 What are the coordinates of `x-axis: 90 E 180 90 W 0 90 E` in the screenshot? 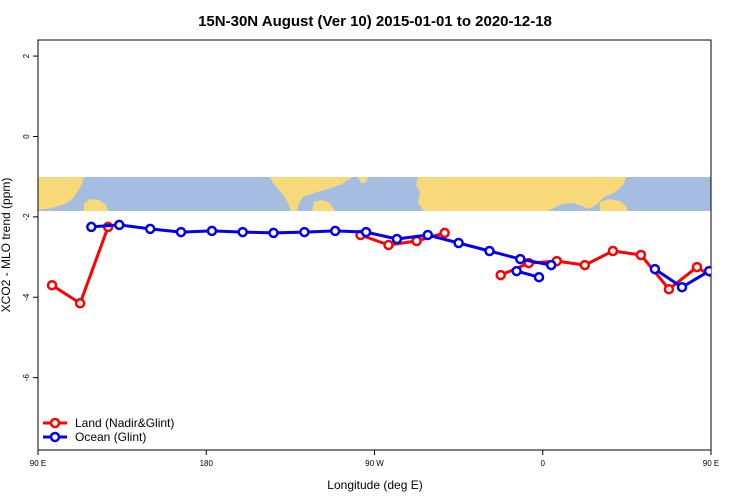 It's located at (374, 459).